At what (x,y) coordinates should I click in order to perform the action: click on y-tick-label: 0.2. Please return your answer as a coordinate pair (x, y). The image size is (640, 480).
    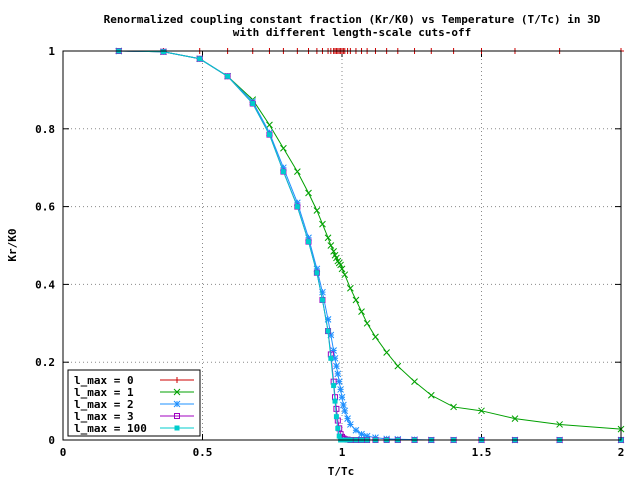
    Looking at the image, I should click on (45, 362).